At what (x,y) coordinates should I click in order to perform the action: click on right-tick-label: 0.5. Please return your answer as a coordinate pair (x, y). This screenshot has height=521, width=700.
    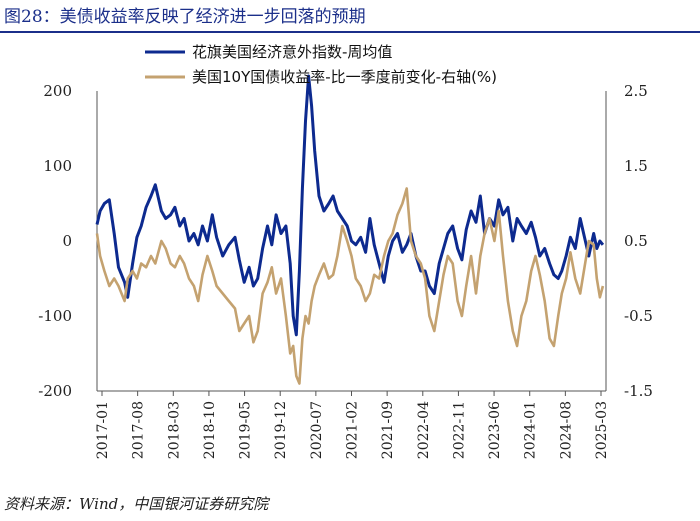
    Looking at the image, I should click on (636, 241).